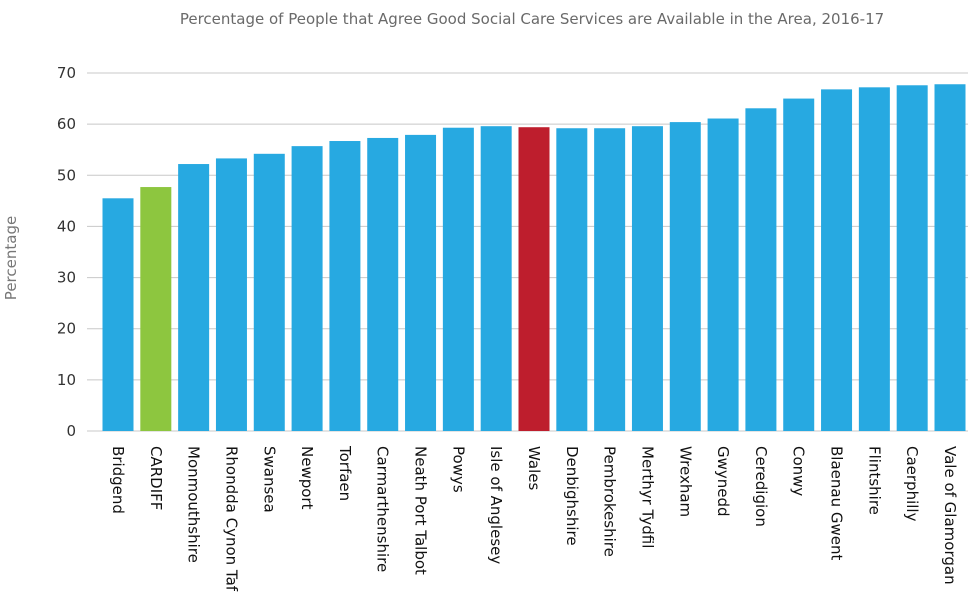  I want to click on bar-wrexham, so click(685, 277).